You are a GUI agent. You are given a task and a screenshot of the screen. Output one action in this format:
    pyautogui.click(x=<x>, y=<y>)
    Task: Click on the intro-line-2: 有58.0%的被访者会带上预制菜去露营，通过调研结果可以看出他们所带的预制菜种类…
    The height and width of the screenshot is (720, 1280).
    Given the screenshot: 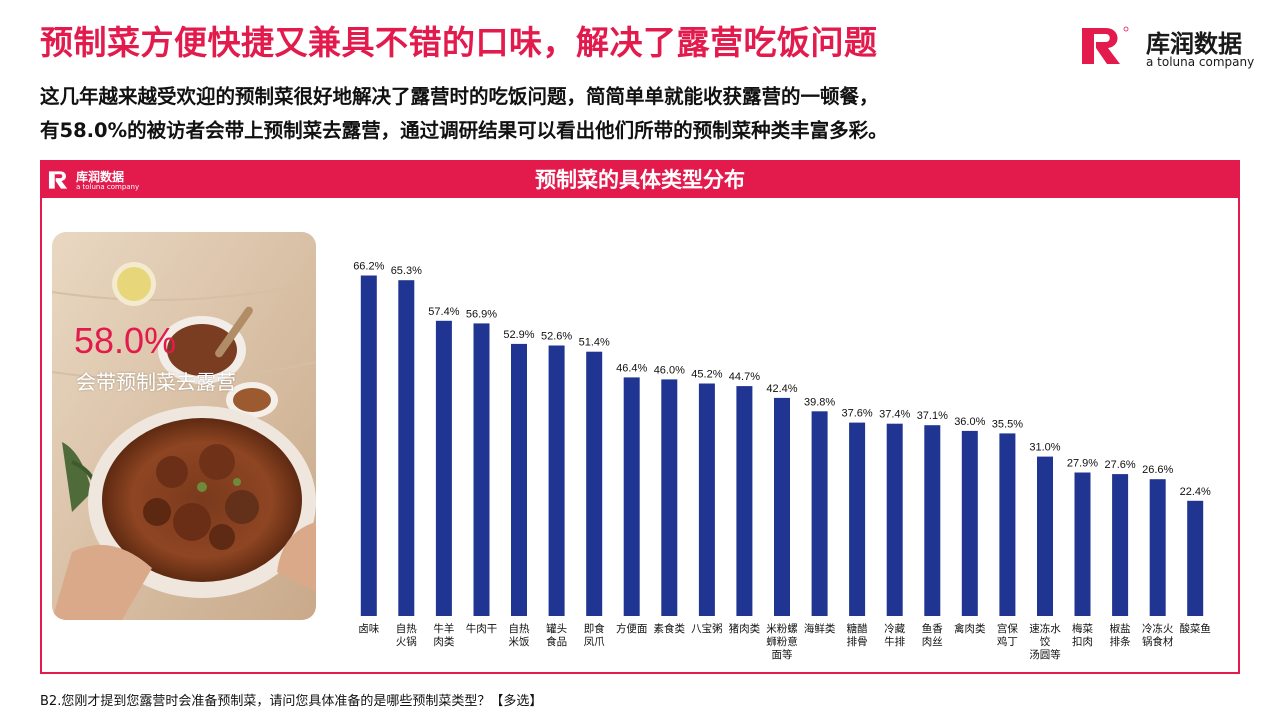 What is the action you would take?
    pyautogui.click(x=464, y=130)
    